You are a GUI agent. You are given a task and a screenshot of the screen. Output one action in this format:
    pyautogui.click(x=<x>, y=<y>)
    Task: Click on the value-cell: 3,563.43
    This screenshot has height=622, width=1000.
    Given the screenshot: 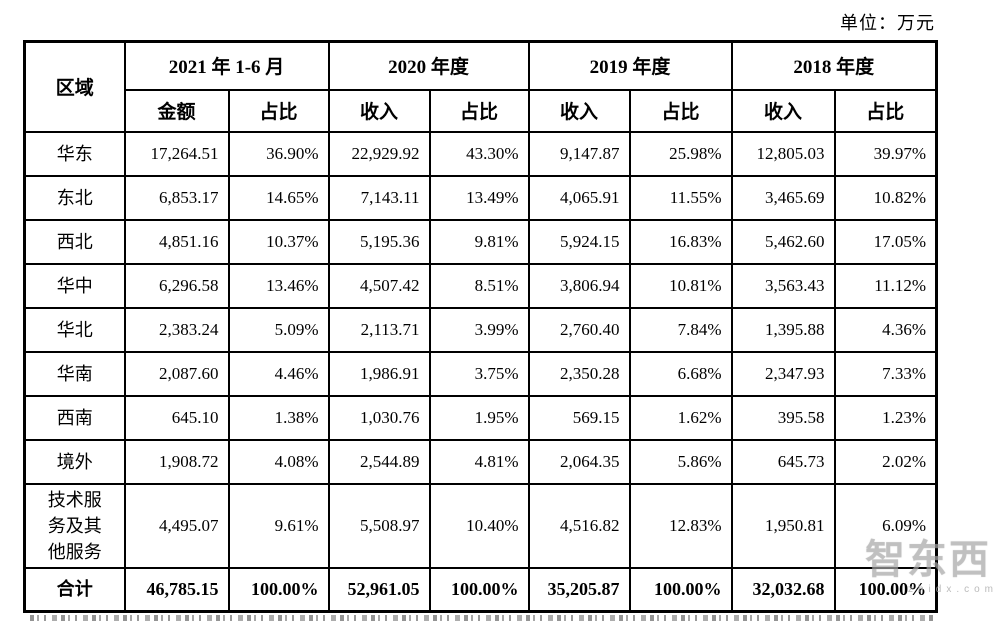 What is the action you would take?
    pyautogui.click(x=783, y=285)
    